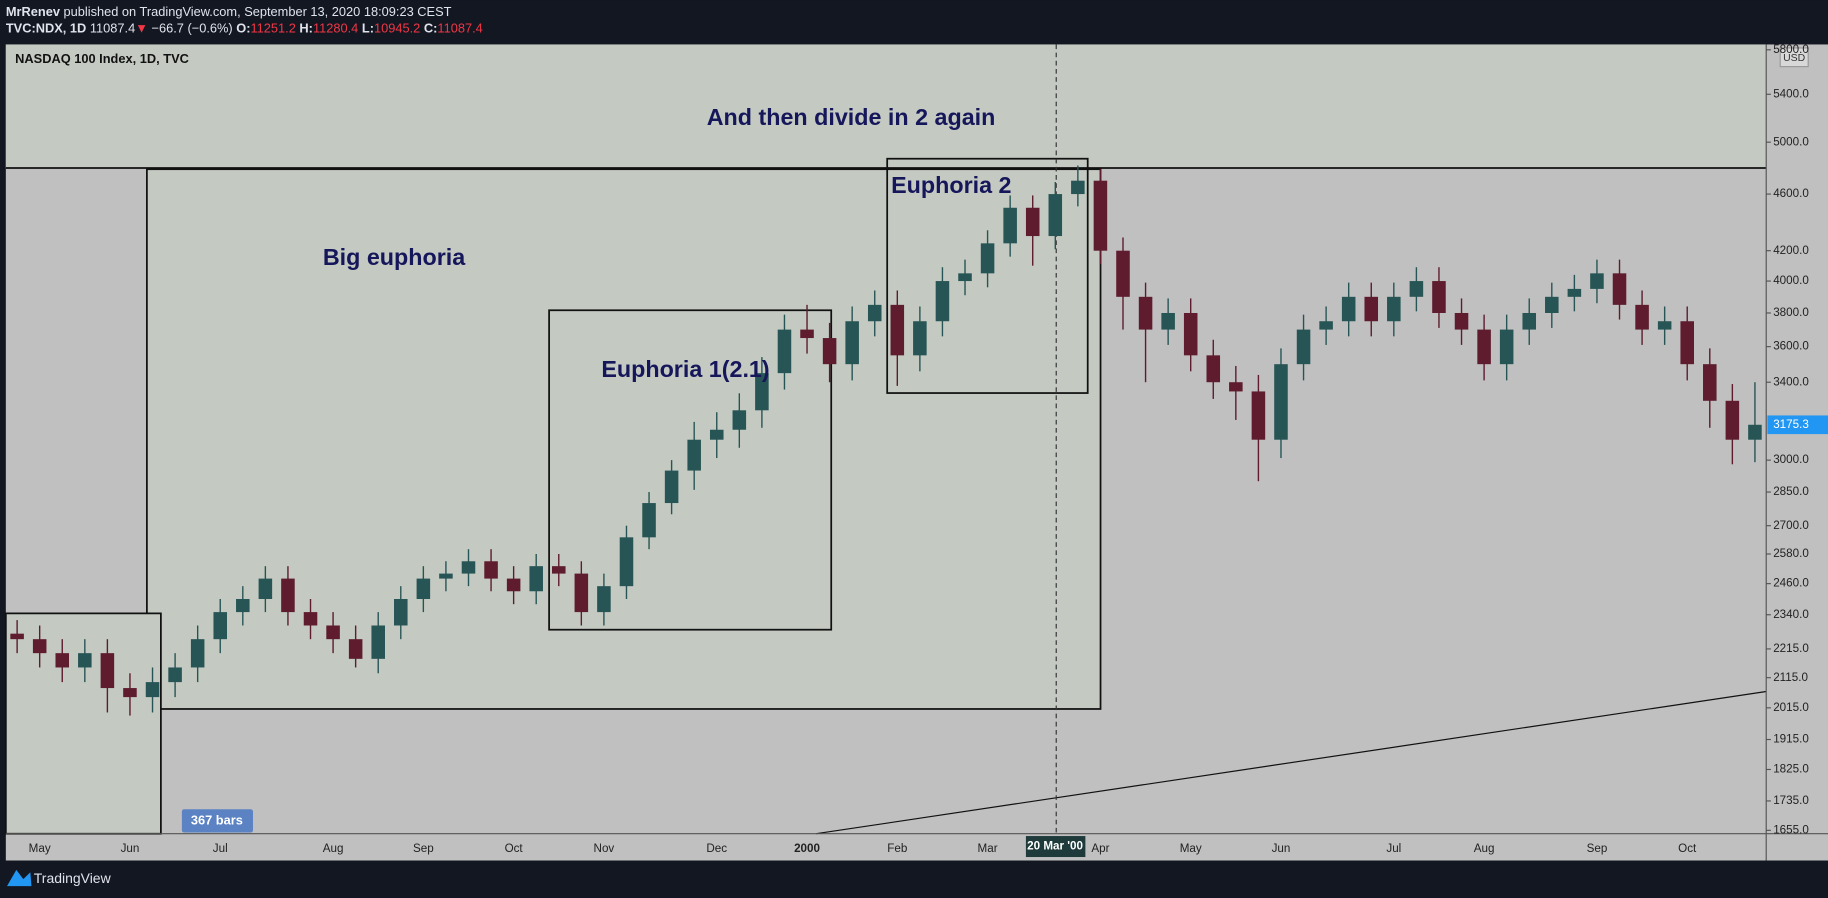 Image resolution: width=1828 pixels, height=898 pixels. What do you see at coordinates (368, 28) in the screenshot?
I see `ohlc-label: L:` at bounding box center [368, 28].